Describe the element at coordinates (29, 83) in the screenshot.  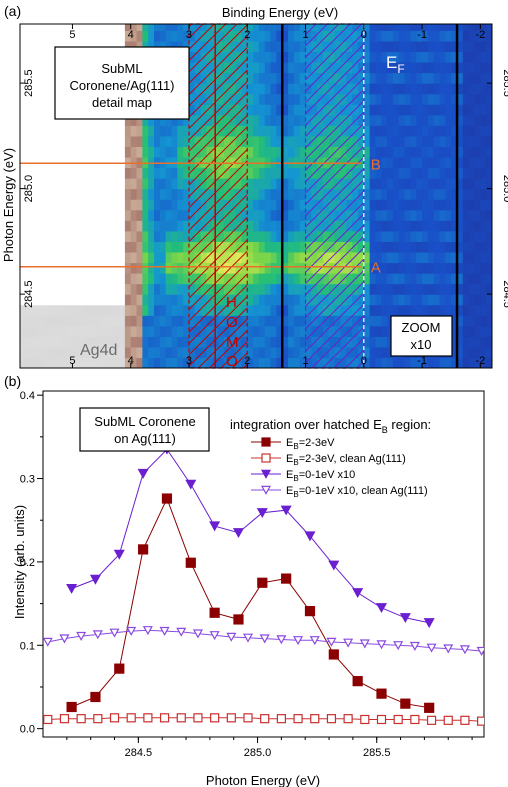
I see `y-tick-label-left: 285.5` at that location.